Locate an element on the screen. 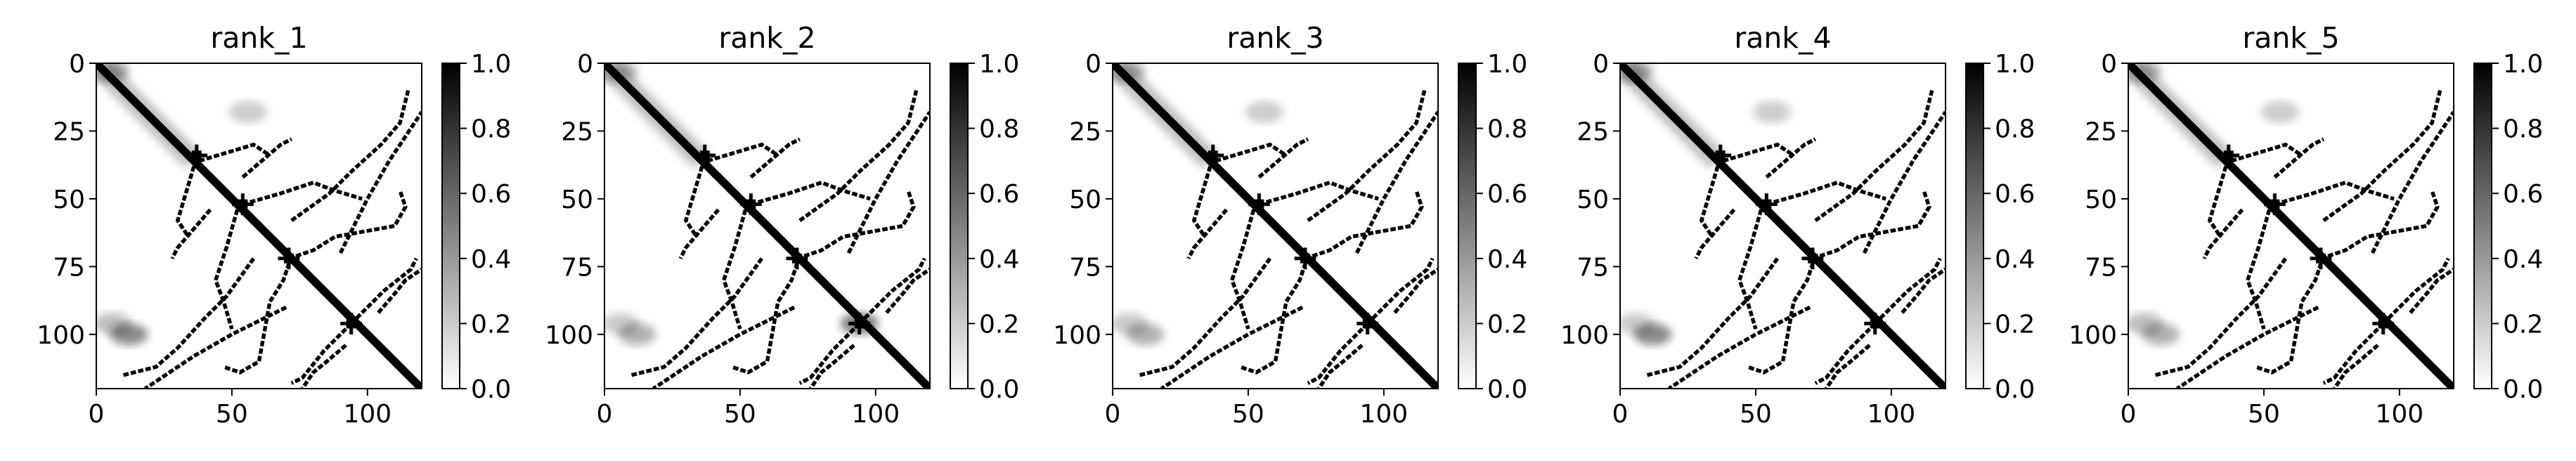  x-tick-label: 100 is located at coordinates (1384, 414).